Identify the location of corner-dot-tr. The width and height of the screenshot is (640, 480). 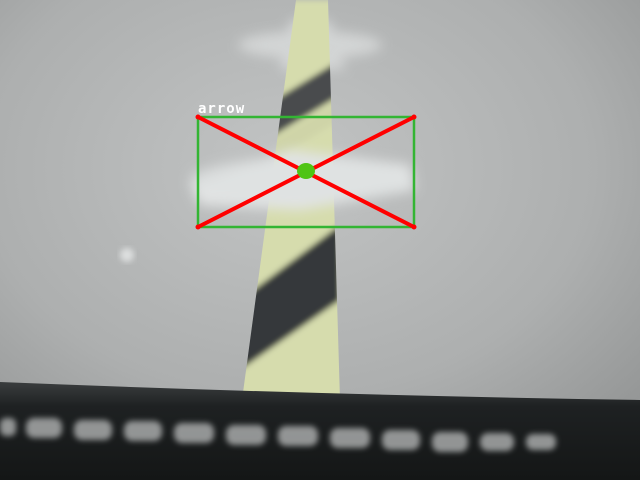
(414, 117).